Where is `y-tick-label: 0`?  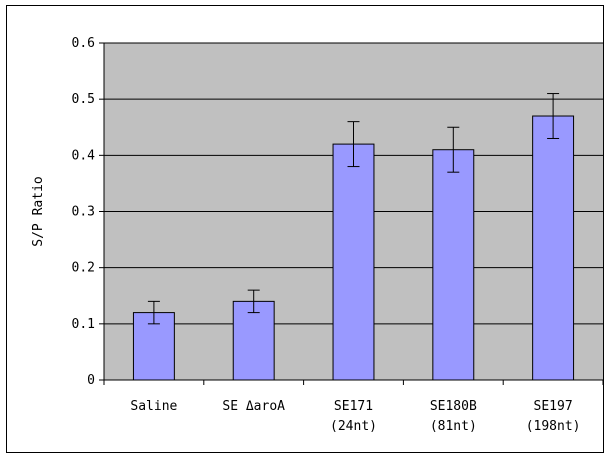
y-tick-label: 0 is located at coordinates (91, 380).